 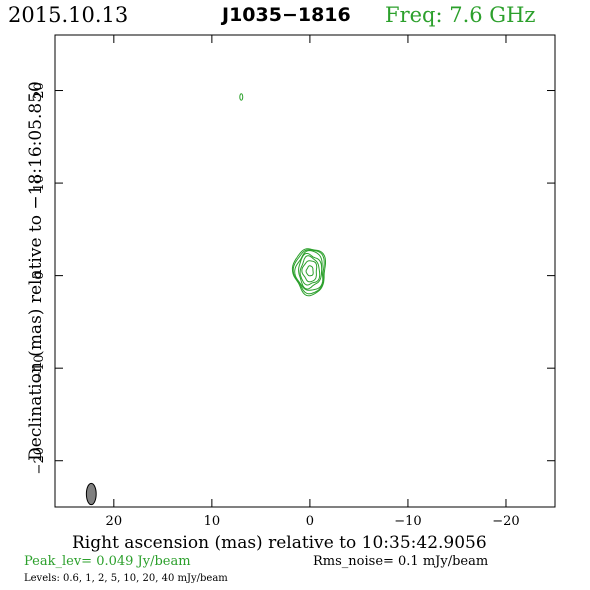 What do you see at coordinates (68, 15) in the screenshot?
I see `observation-date: 2015.10.13` at bounding box center [68, 15].